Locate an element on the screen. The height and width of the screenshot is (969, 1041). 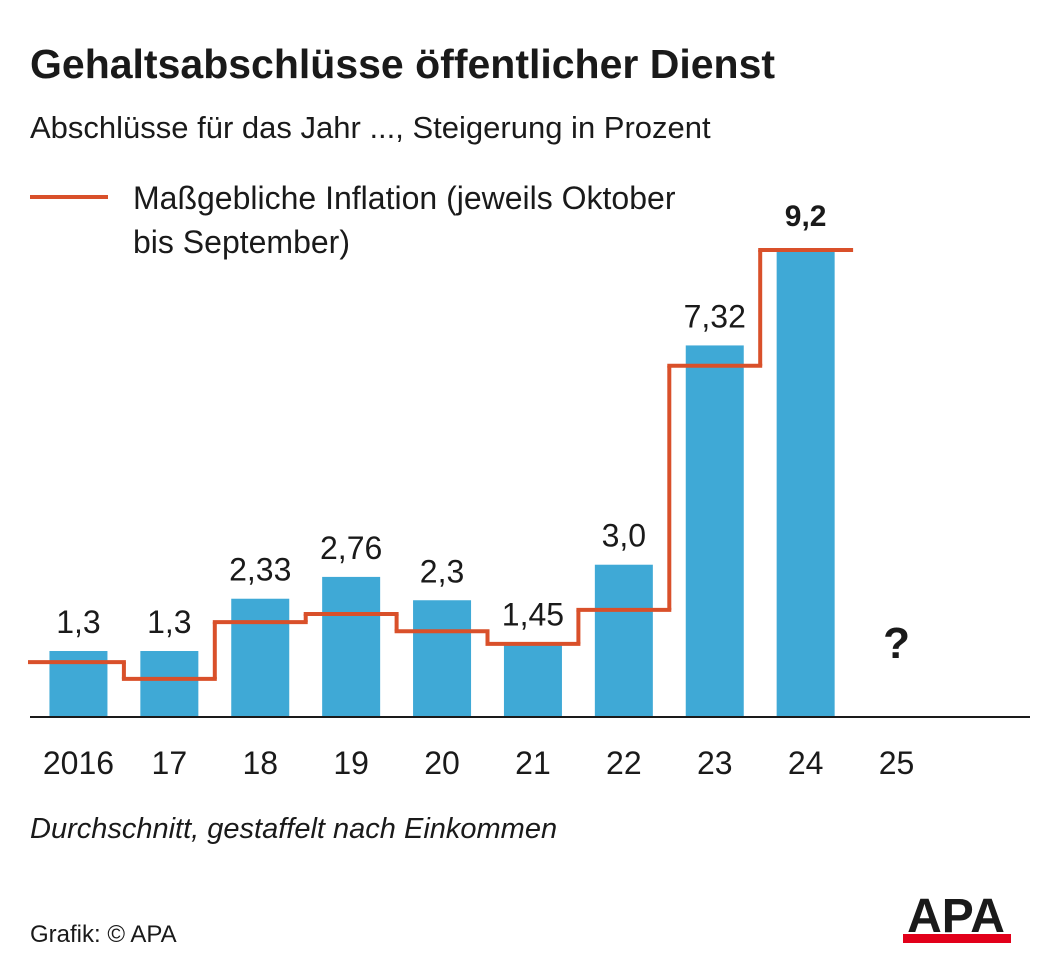
x-tick-label: 20 is located at coordinates (442, 763).